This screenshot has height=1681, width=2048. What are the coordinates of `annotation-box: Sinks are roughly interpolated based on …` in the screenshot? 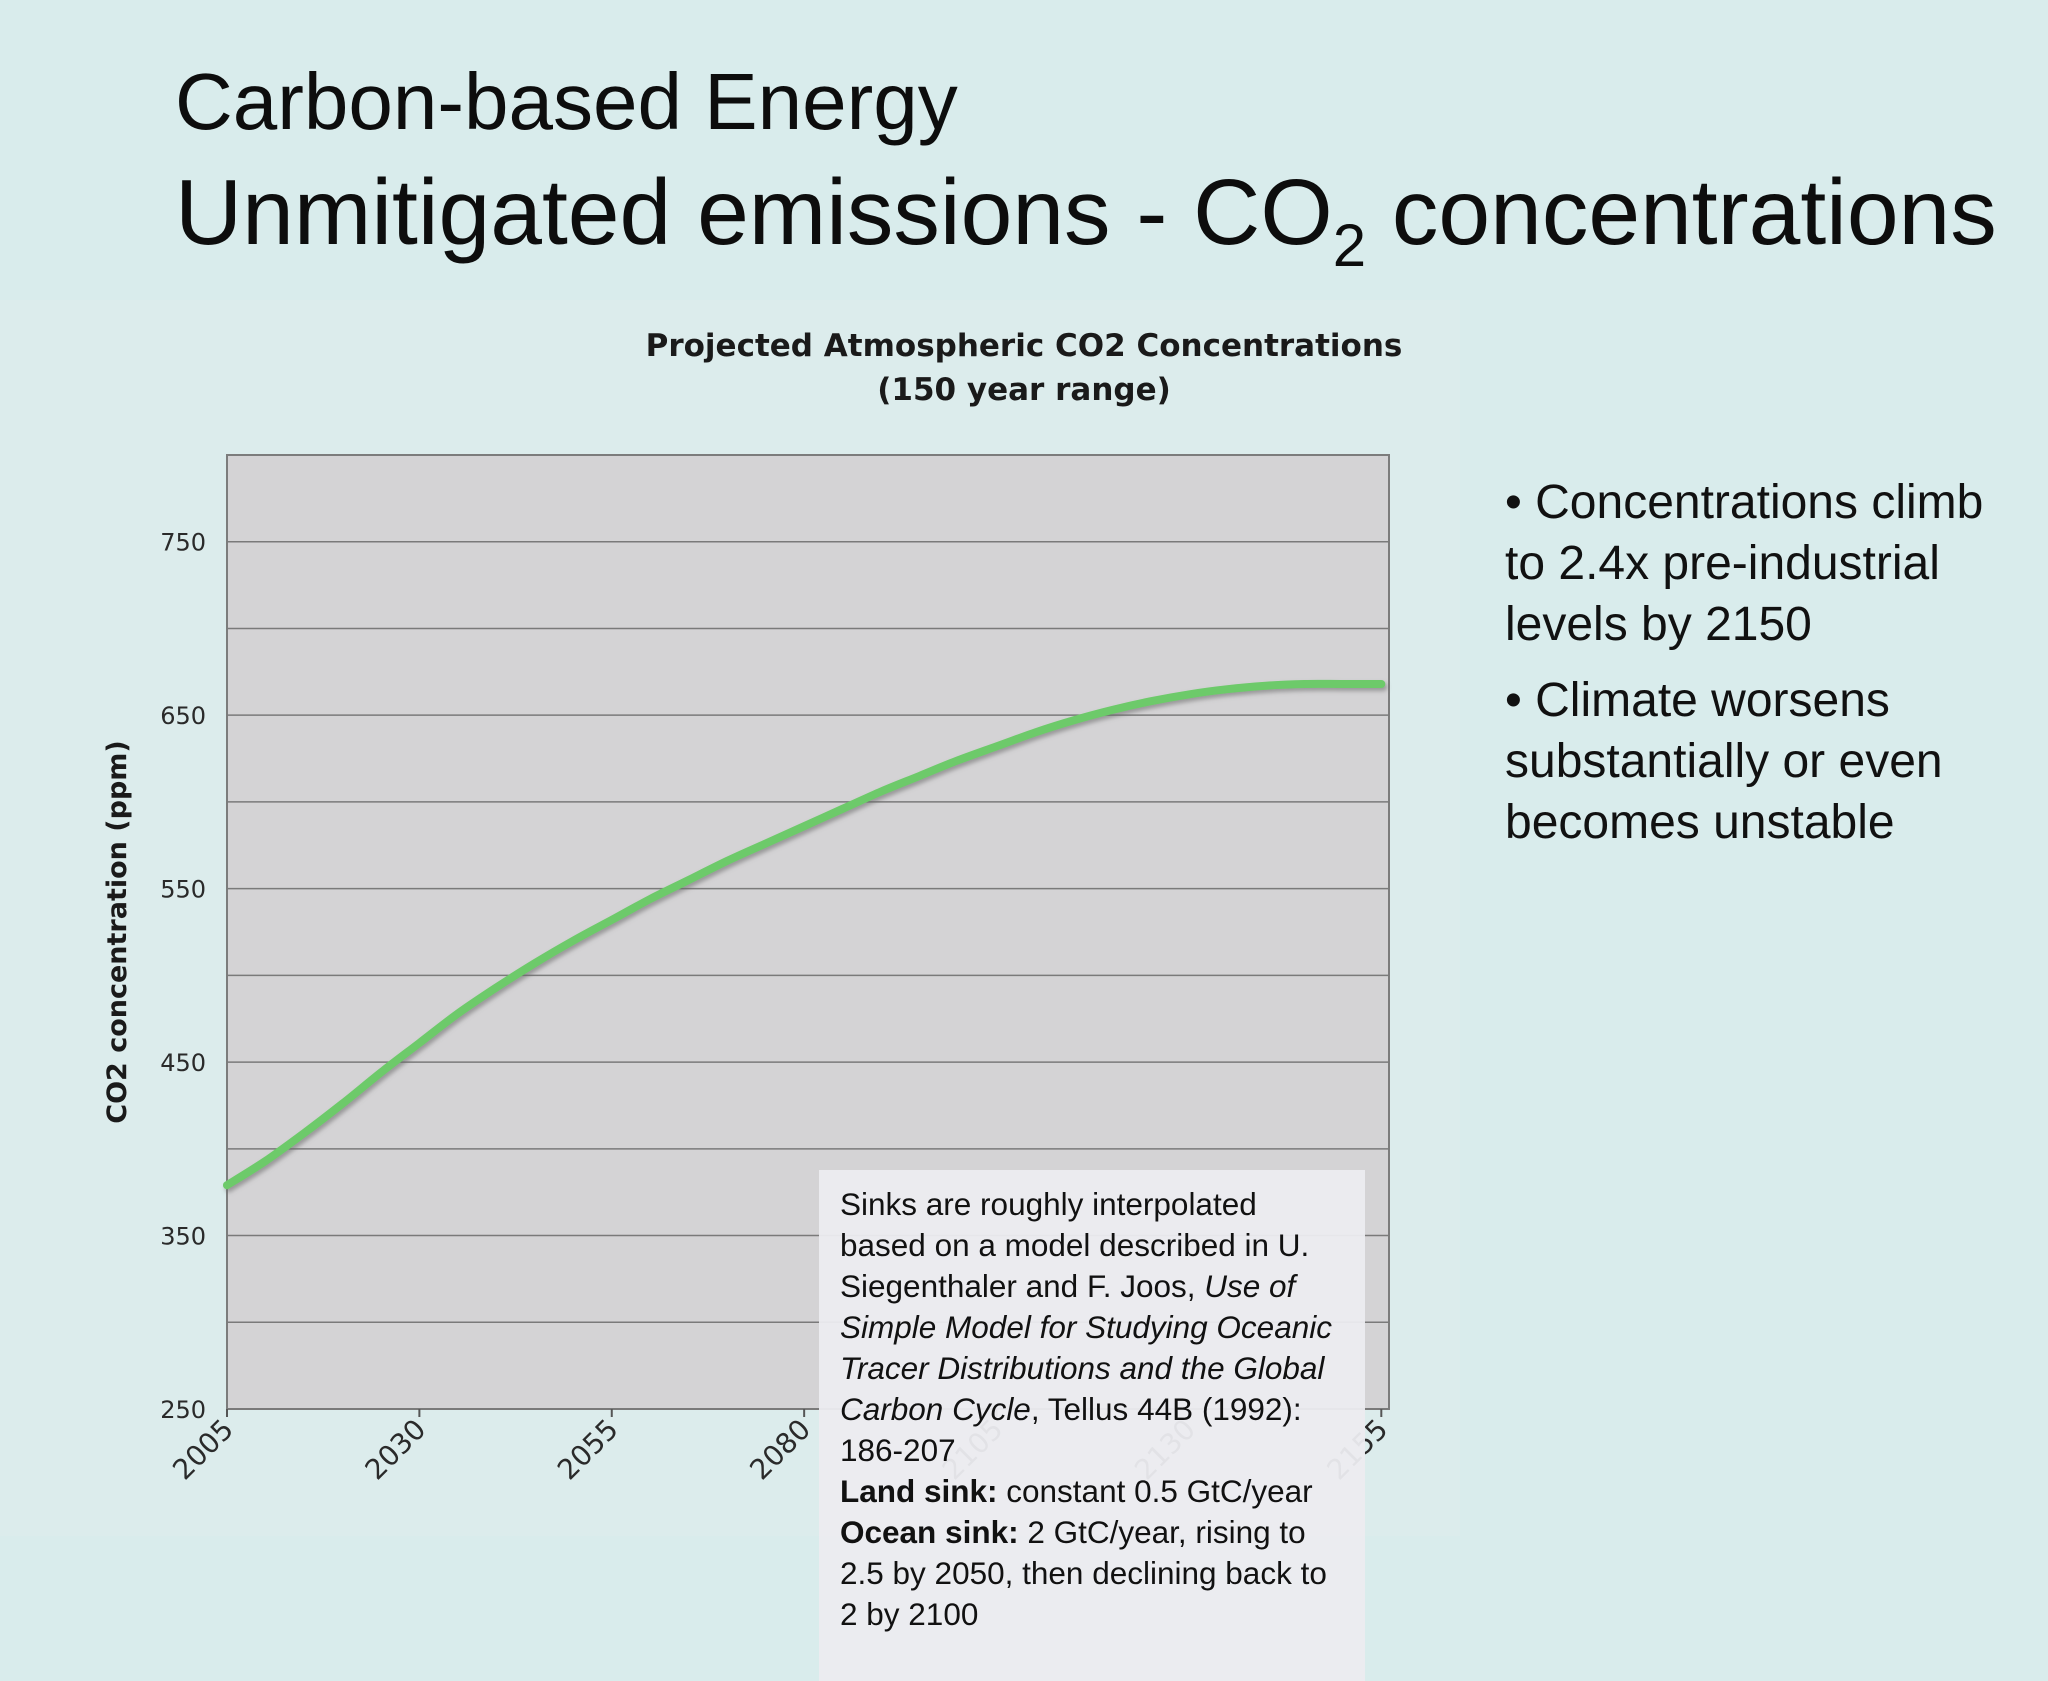 It's located at (1092, 1425).